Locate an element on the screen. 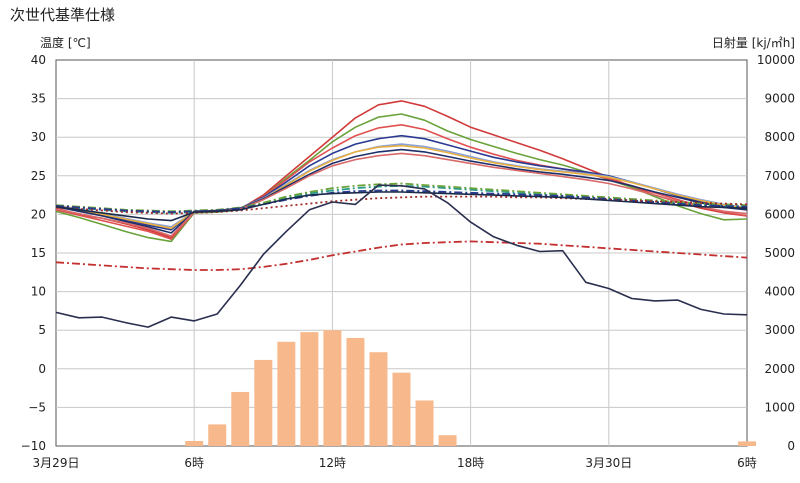 The width and height of the screenshot is (800, 483). y-left-tick-label: 25 is located at coordinates (38, 176).